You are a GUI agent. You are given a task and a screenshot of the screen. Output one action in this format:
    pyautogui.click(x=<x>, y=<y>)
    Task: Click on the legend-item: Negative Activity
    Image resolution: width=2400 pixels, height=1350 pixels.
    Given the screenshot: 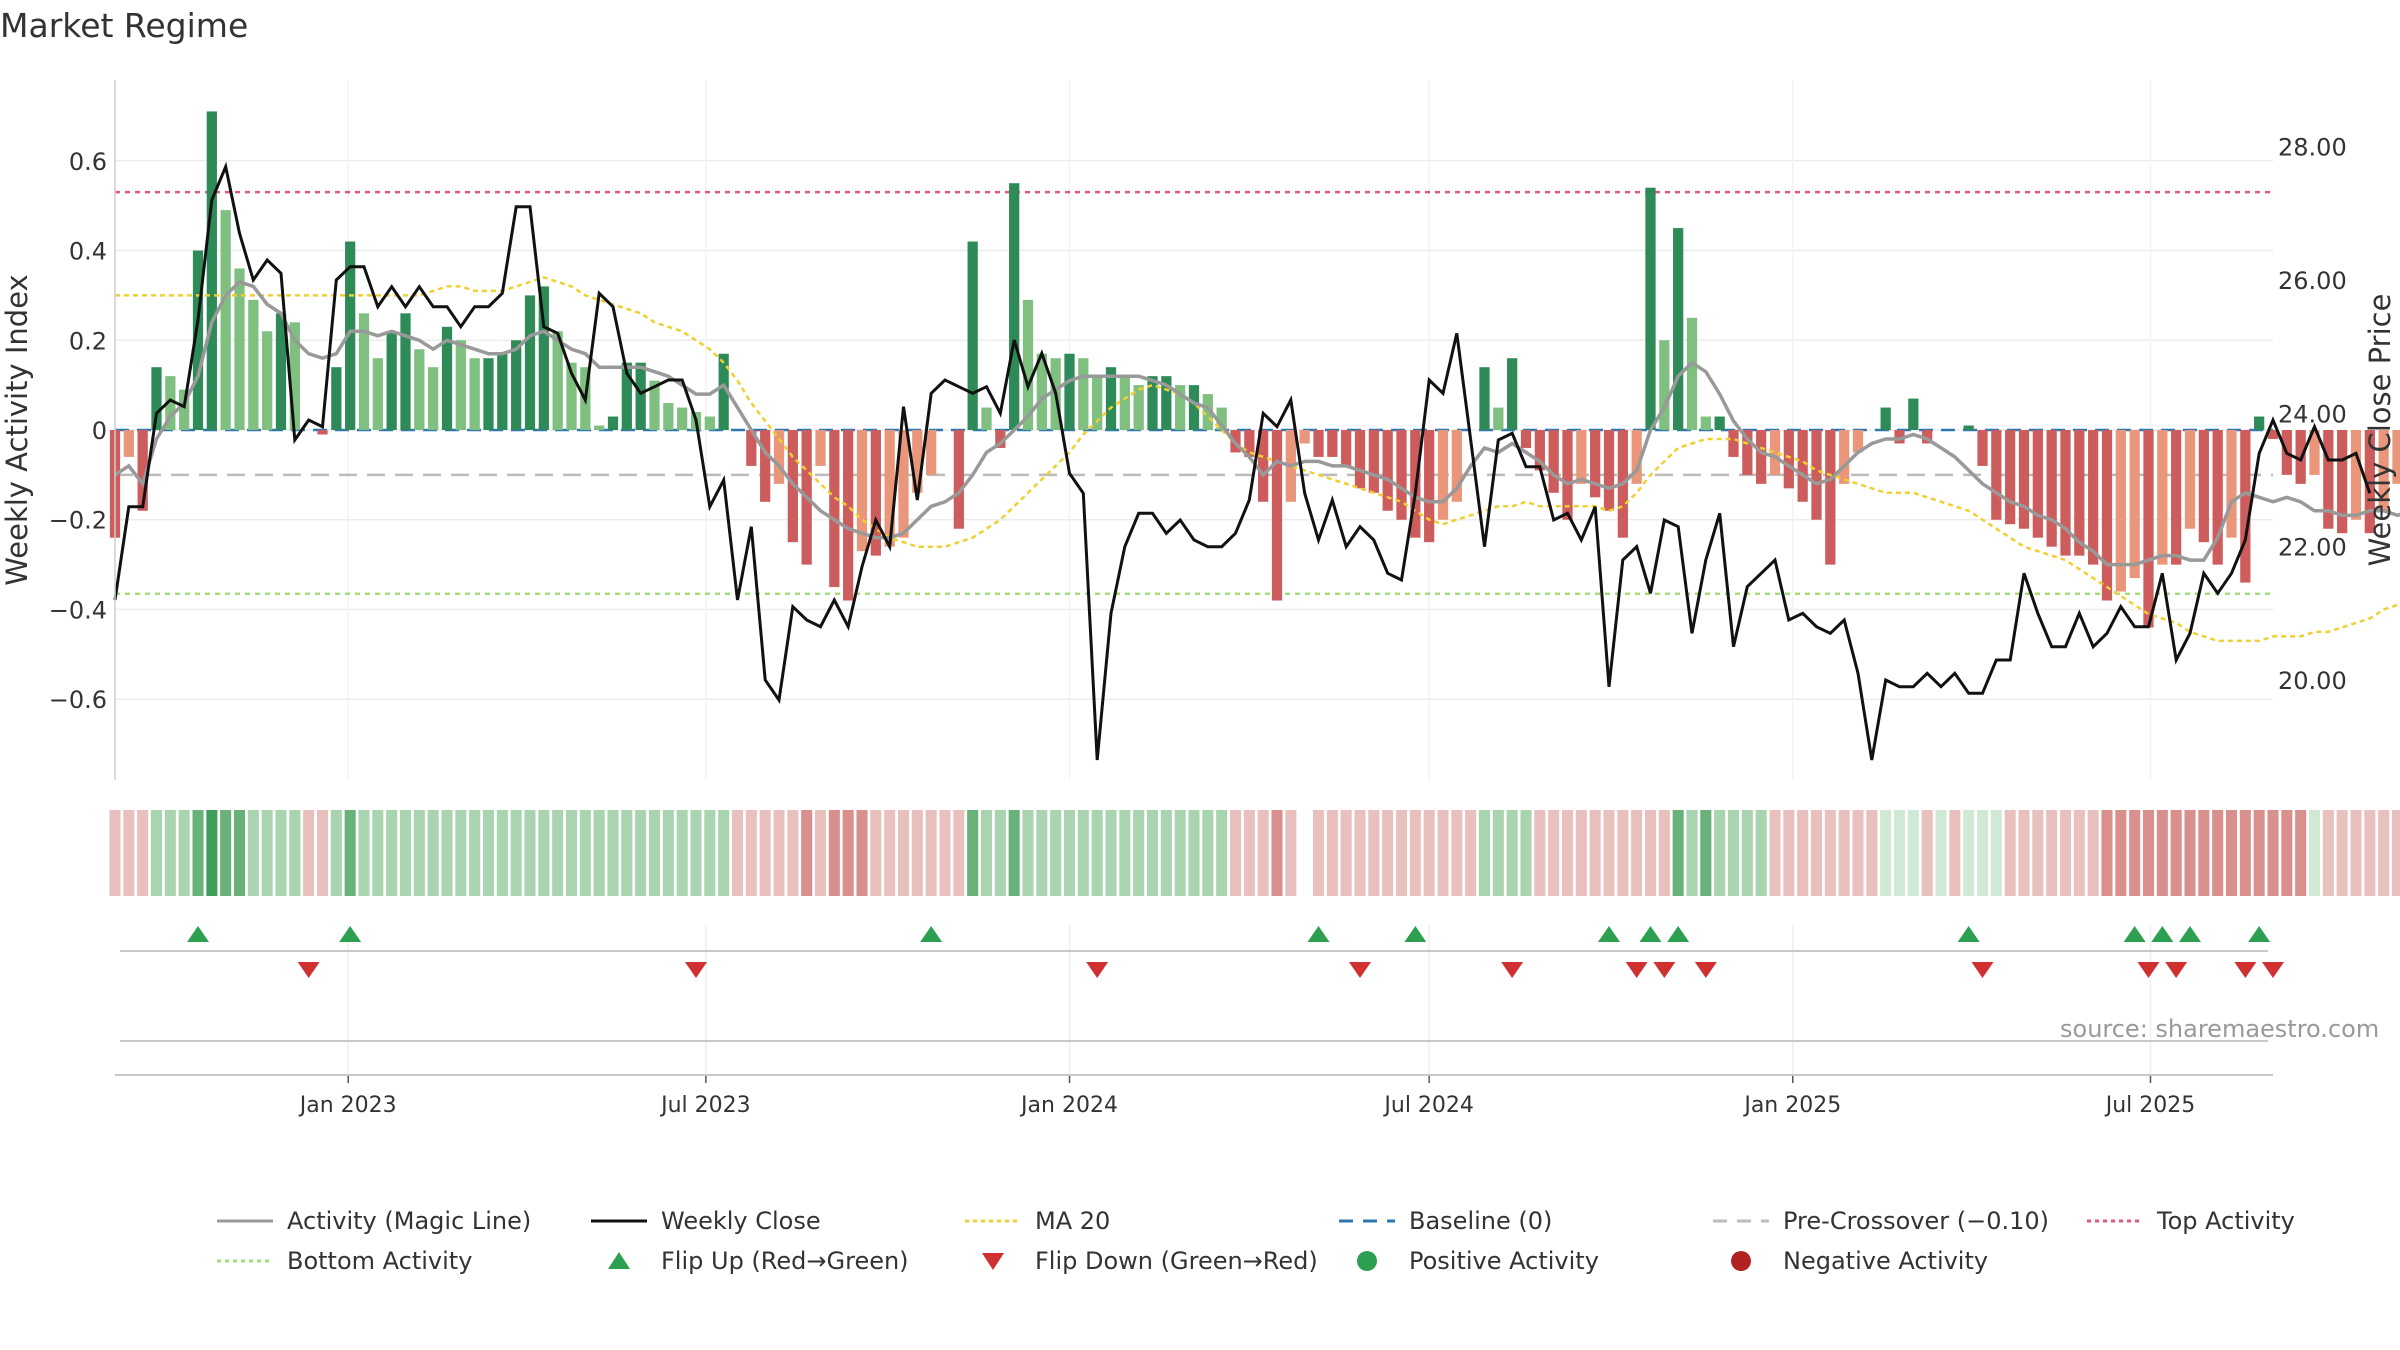 What is the action you would take?
    pyautogui.click(x=1898, y=1261)
    